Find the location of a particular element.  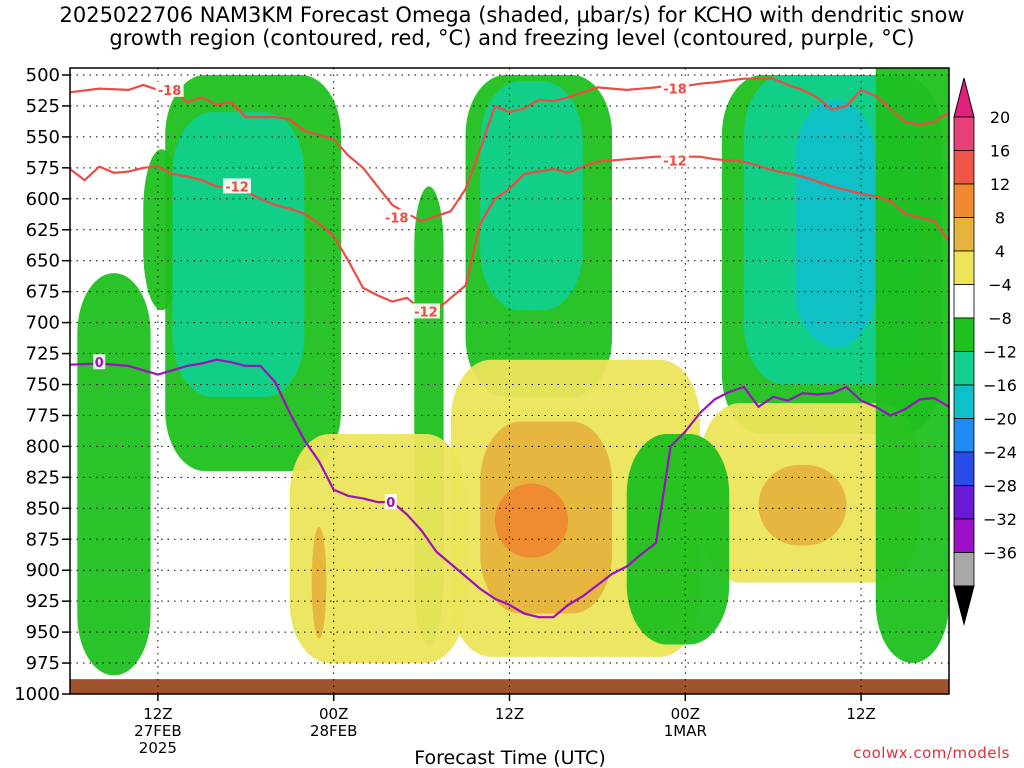

contour-label-1: -12 is located at coordinates (237, 187).